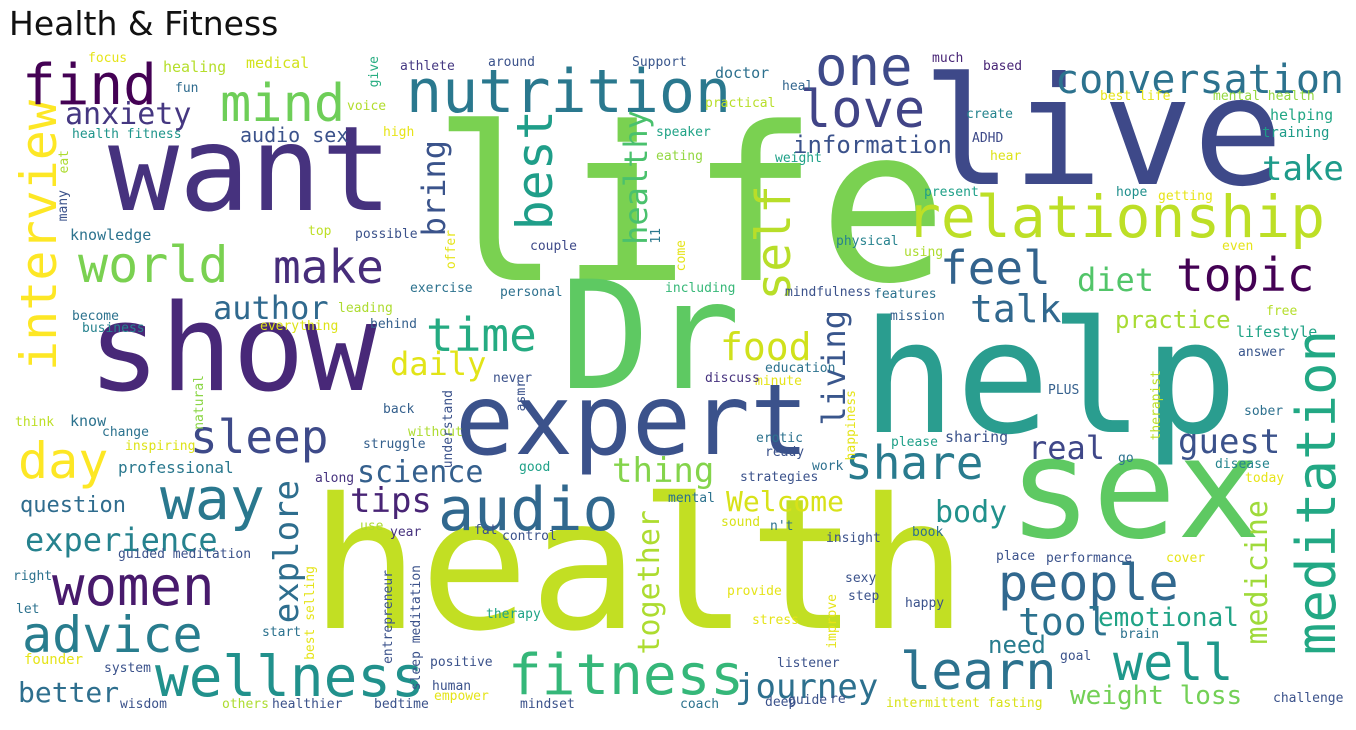 The image size is (1356, 730). What do you see at coordinates (691, 498) in the screenshot?
I see `word-mental: mental` at bounding box center [691, 498].